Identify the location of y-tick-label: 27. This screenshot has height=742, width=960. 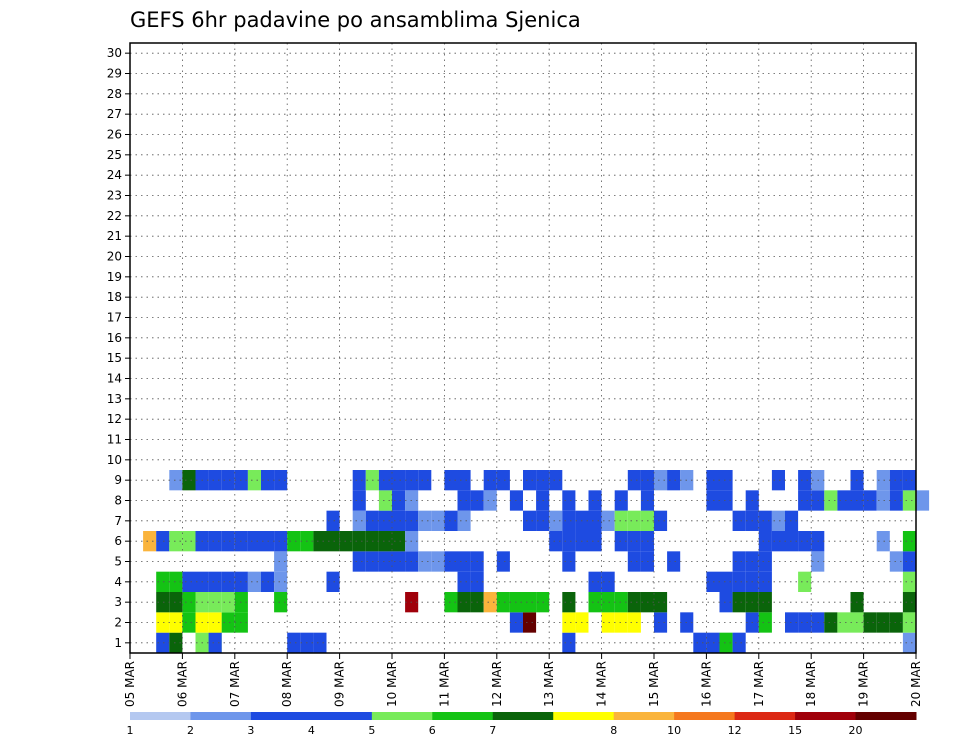
(114, 114).